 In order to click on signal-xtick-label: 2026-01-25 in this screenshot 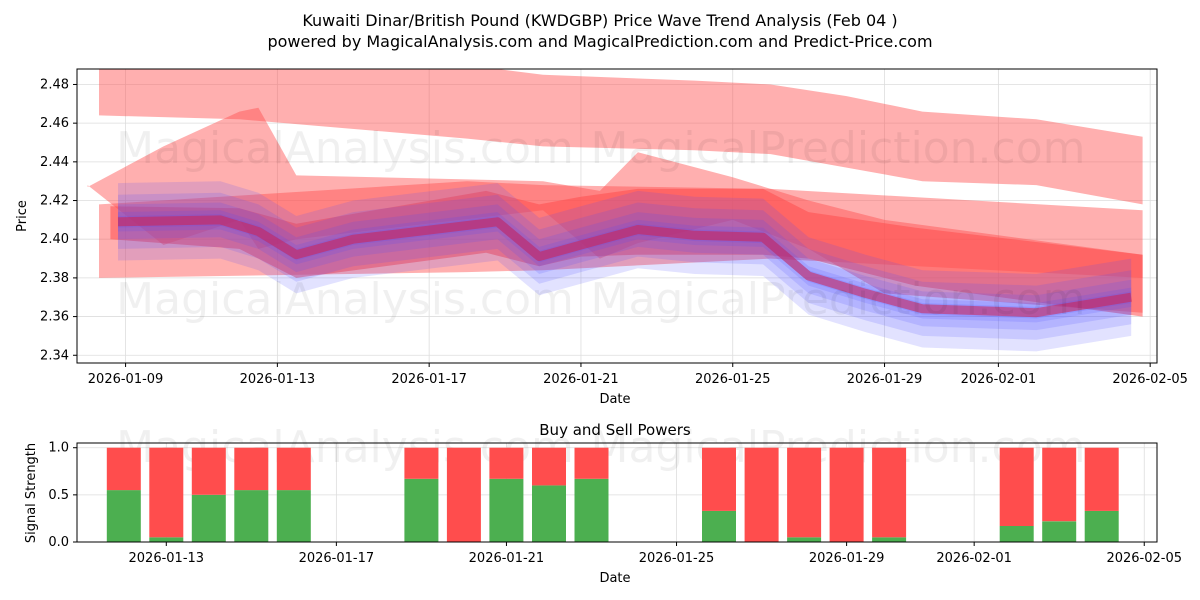, I will do `click(677, 558)`.